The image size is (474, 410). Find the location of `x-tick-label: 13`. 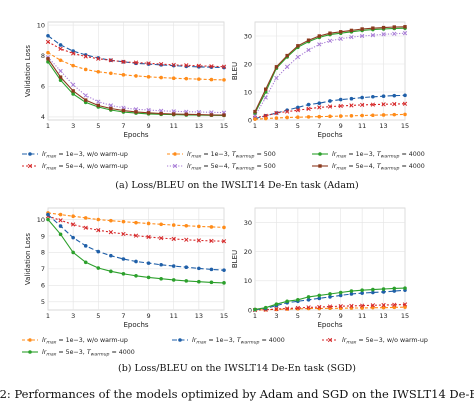

x-tick-label: 13 is located at coordinates (199, 316).